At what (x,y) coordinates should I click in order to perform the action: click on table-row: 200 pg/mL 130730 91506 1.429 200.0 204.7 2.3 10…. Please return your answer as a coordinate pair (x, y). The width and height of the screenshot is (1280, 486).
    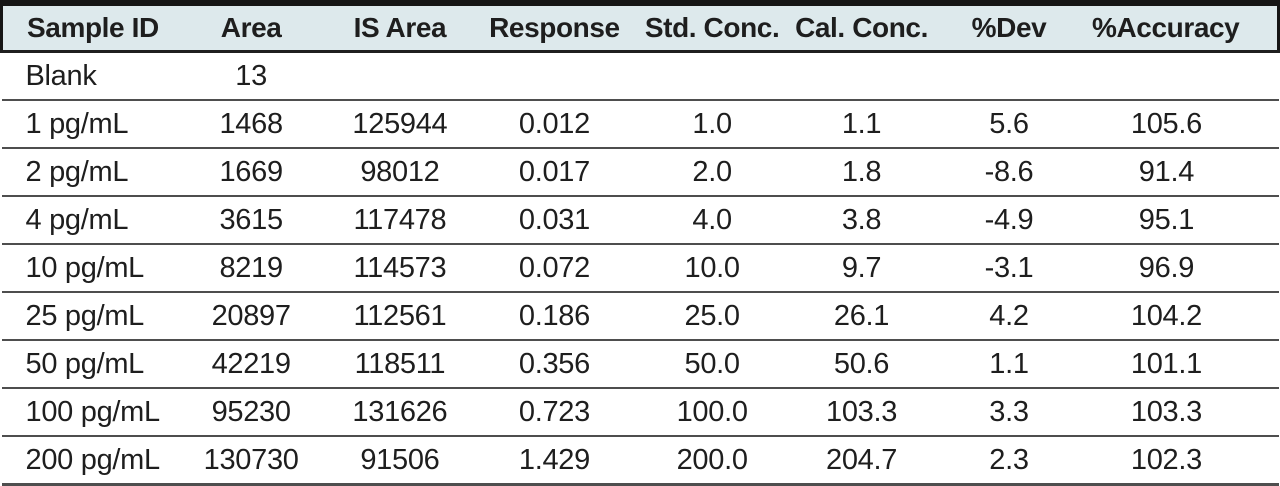
    Looking at the image, I should click on (640, 461).